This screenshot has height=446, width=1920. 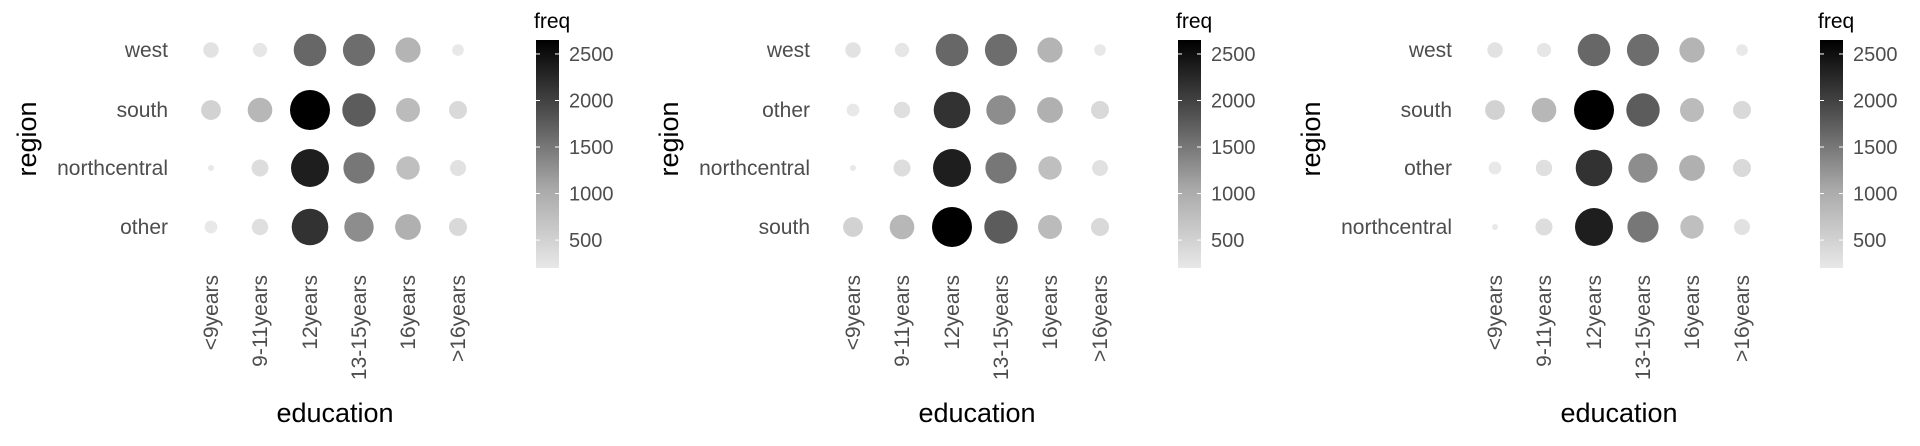 I want to click on legend-tick-label: 1500, so click(x=591, y=148).